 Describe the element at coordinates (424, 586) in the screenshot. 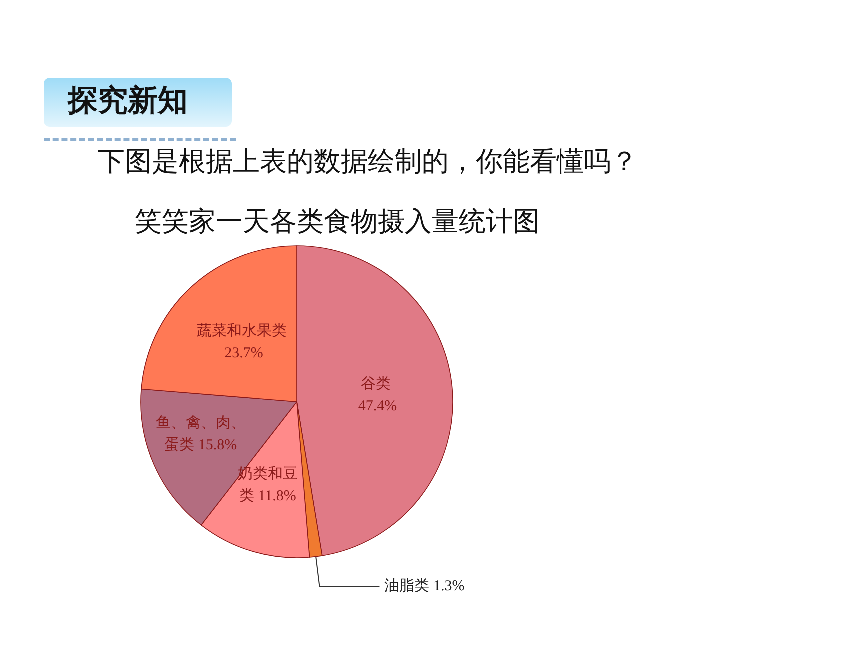

I see `slice-label: 油脂类 1.3%` at that location.